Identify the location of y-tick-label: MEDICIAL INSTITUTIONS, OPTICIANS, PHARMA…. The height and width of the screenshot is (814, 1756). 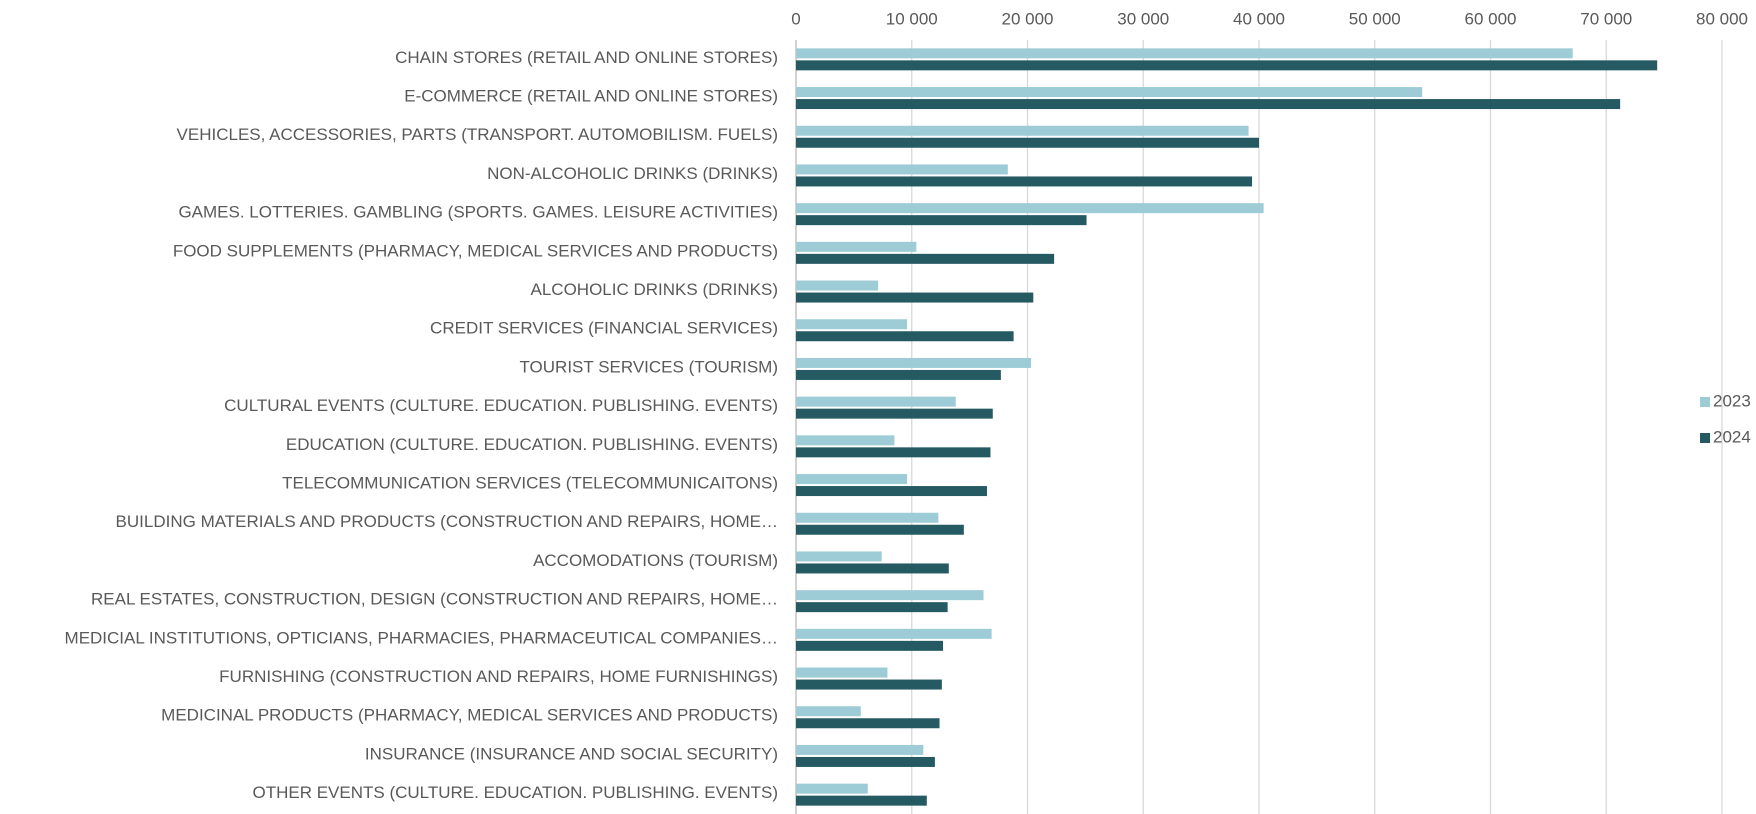
(421, 637).